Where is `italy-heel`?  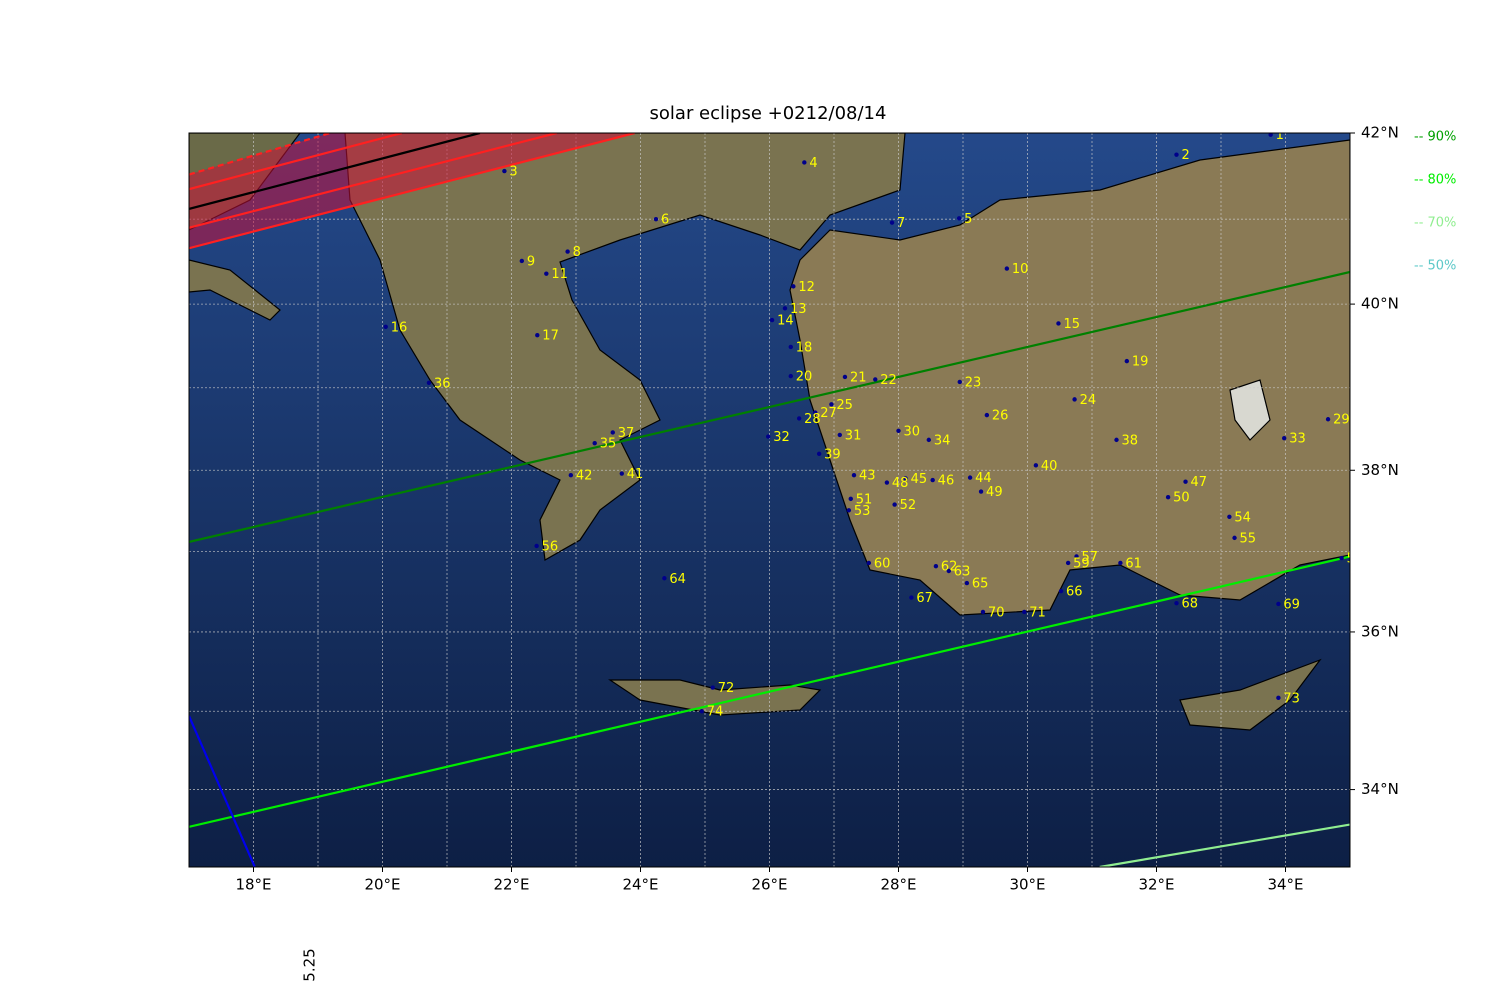
italy-heel is located at coordinates (235, 290).